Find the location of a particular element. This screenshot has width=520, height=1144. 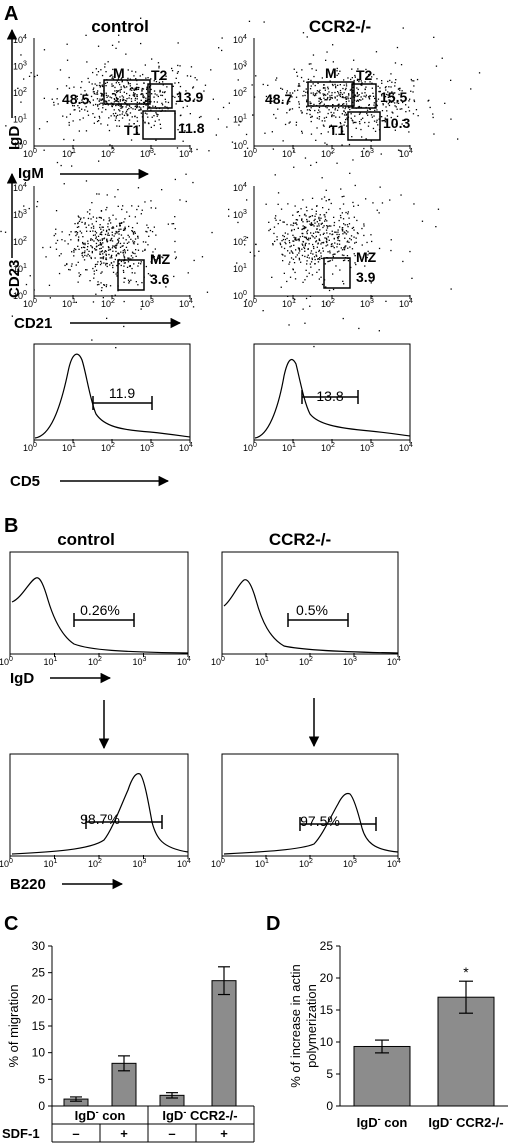

panel-label-a: A is located at coordinates (11, 14).